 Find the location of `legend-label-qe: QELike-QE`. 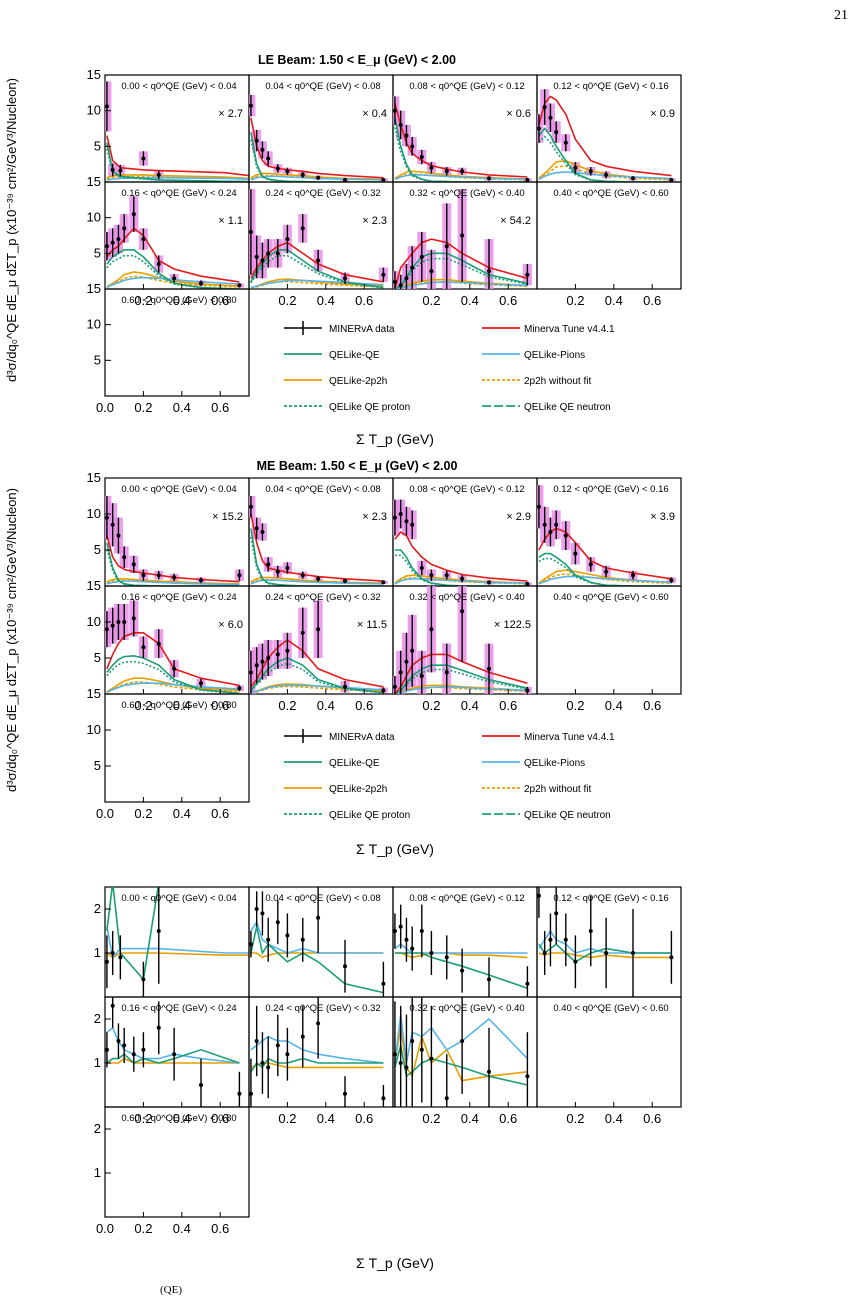

legend-label-qe: QELike-QE is located at coordinates (354, 355).